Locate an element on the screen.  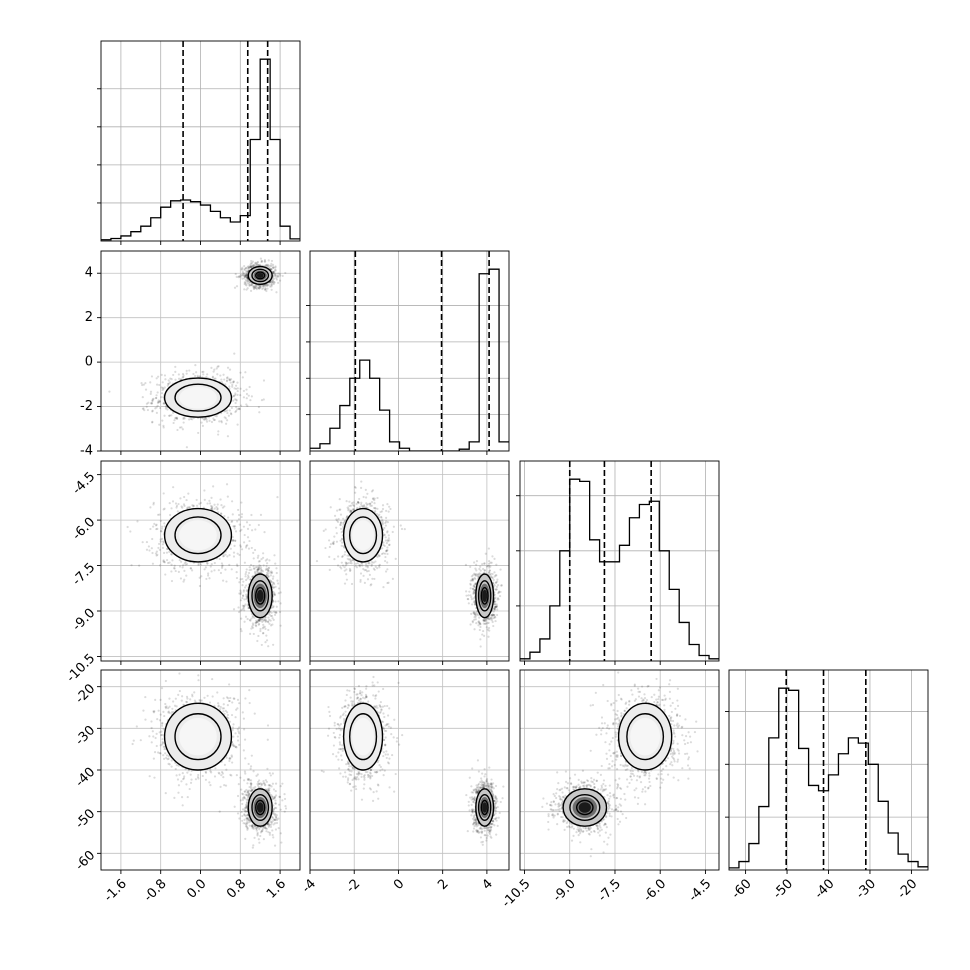
panel-frame is located at coordinates (409, 351).